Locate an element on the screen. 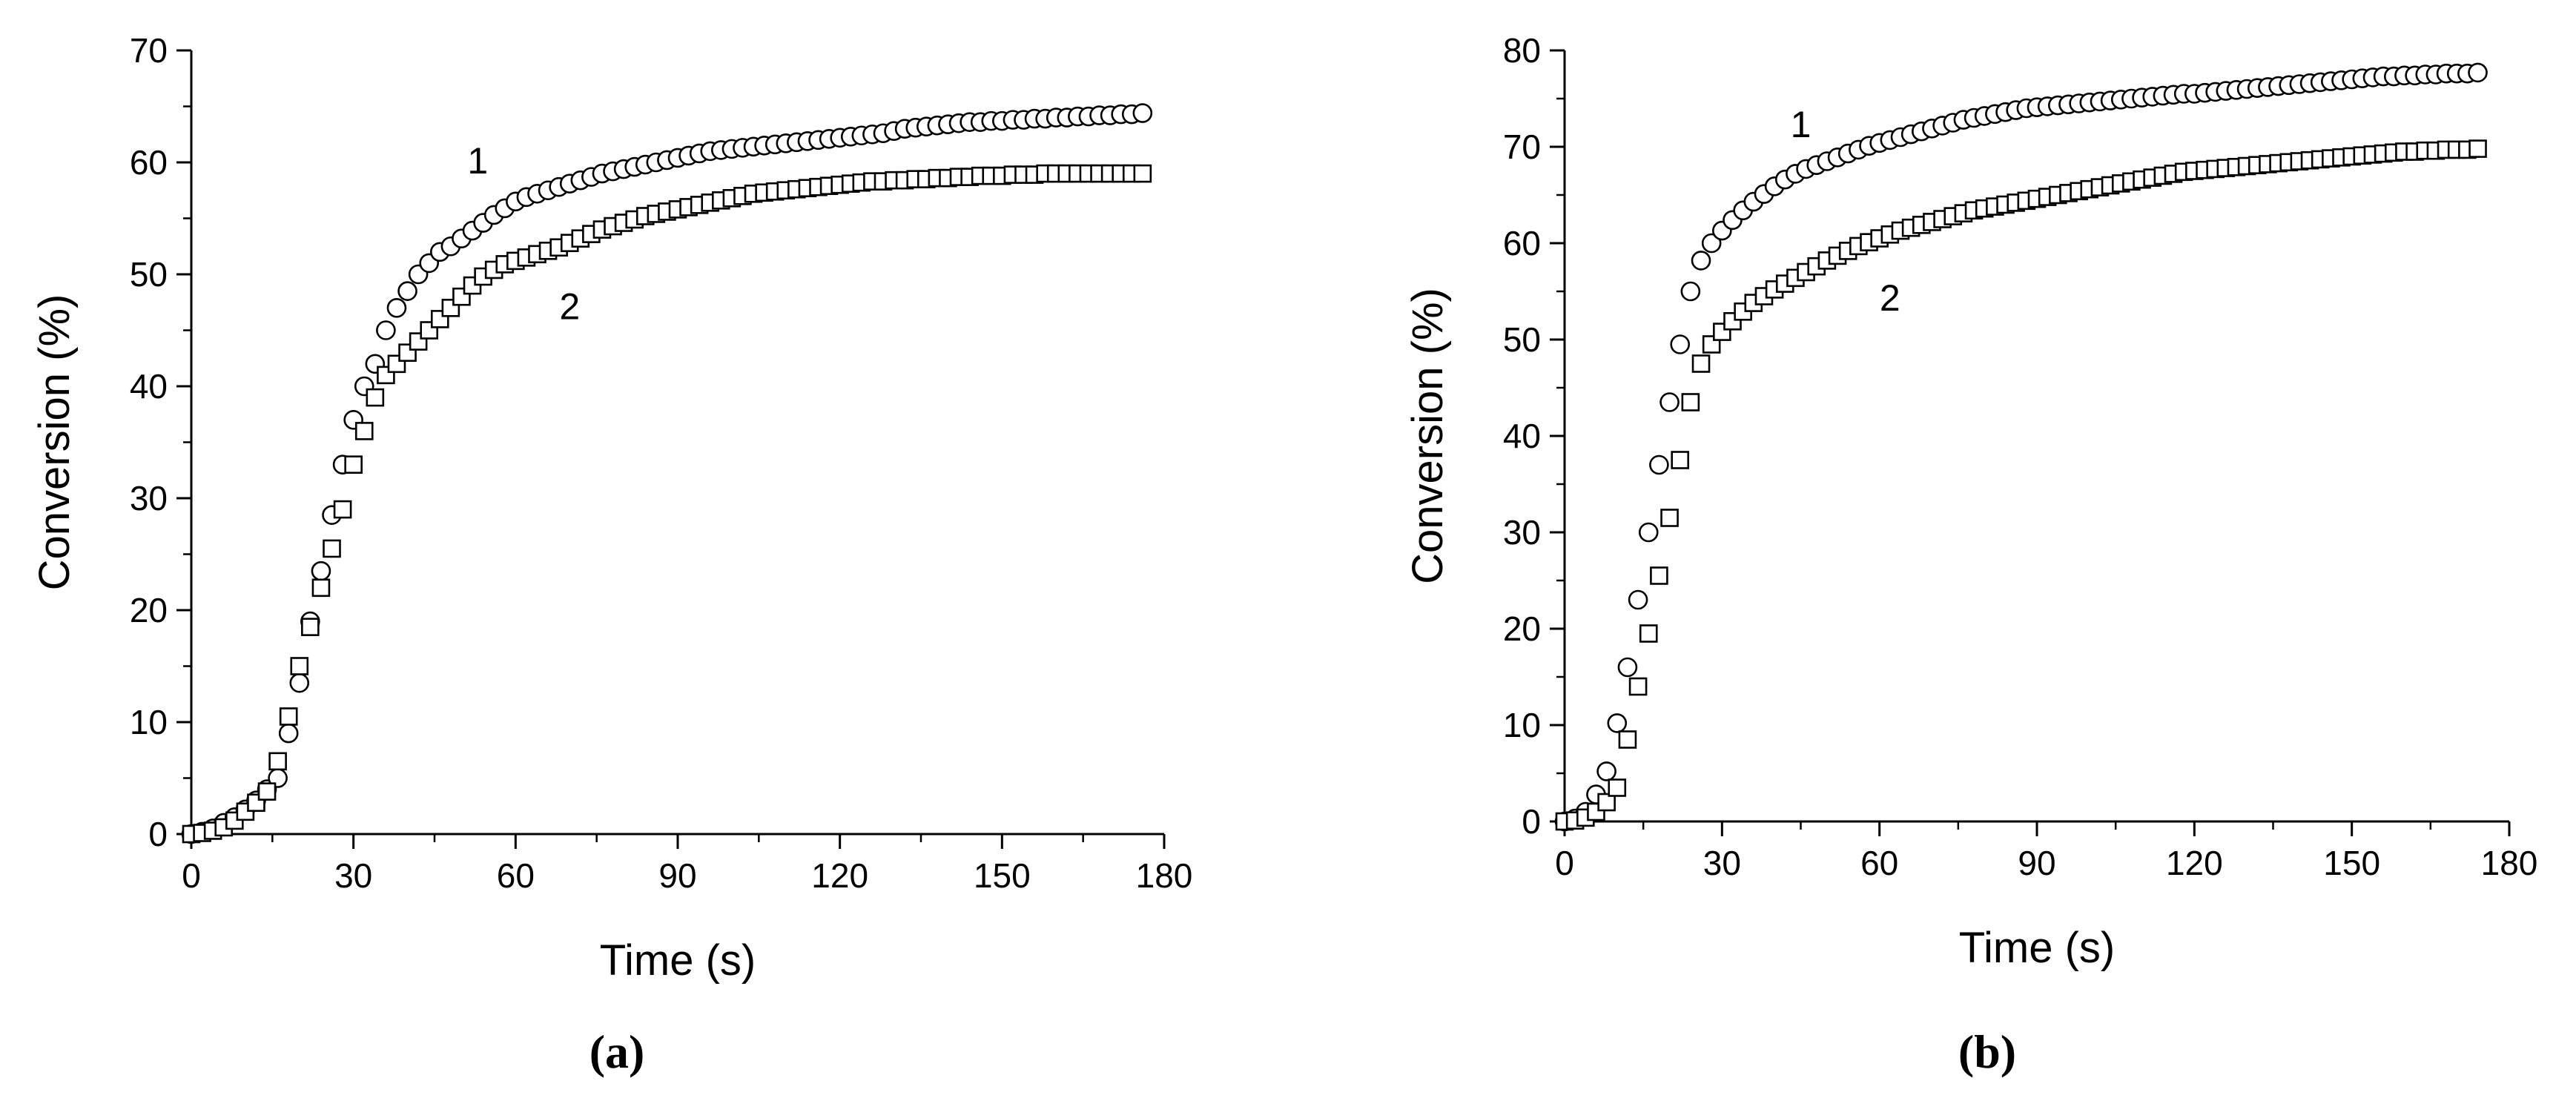 The height and width of the screenshot is (1098, 2576). panel-label: (b) is located at coordinates (1987, 1051).